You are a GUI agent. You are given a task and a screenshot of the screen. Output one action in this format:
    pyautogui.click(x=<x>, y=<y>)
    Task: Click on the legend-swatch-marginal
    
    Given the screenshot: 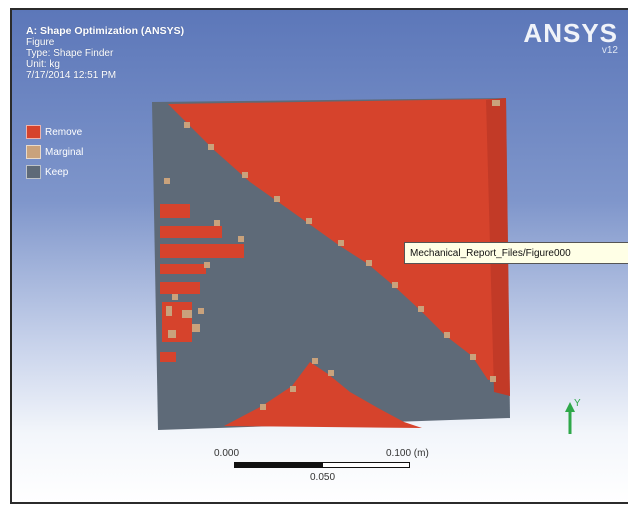 What is the action you would take?
    pyautogui.click(x=33, y=152)
    